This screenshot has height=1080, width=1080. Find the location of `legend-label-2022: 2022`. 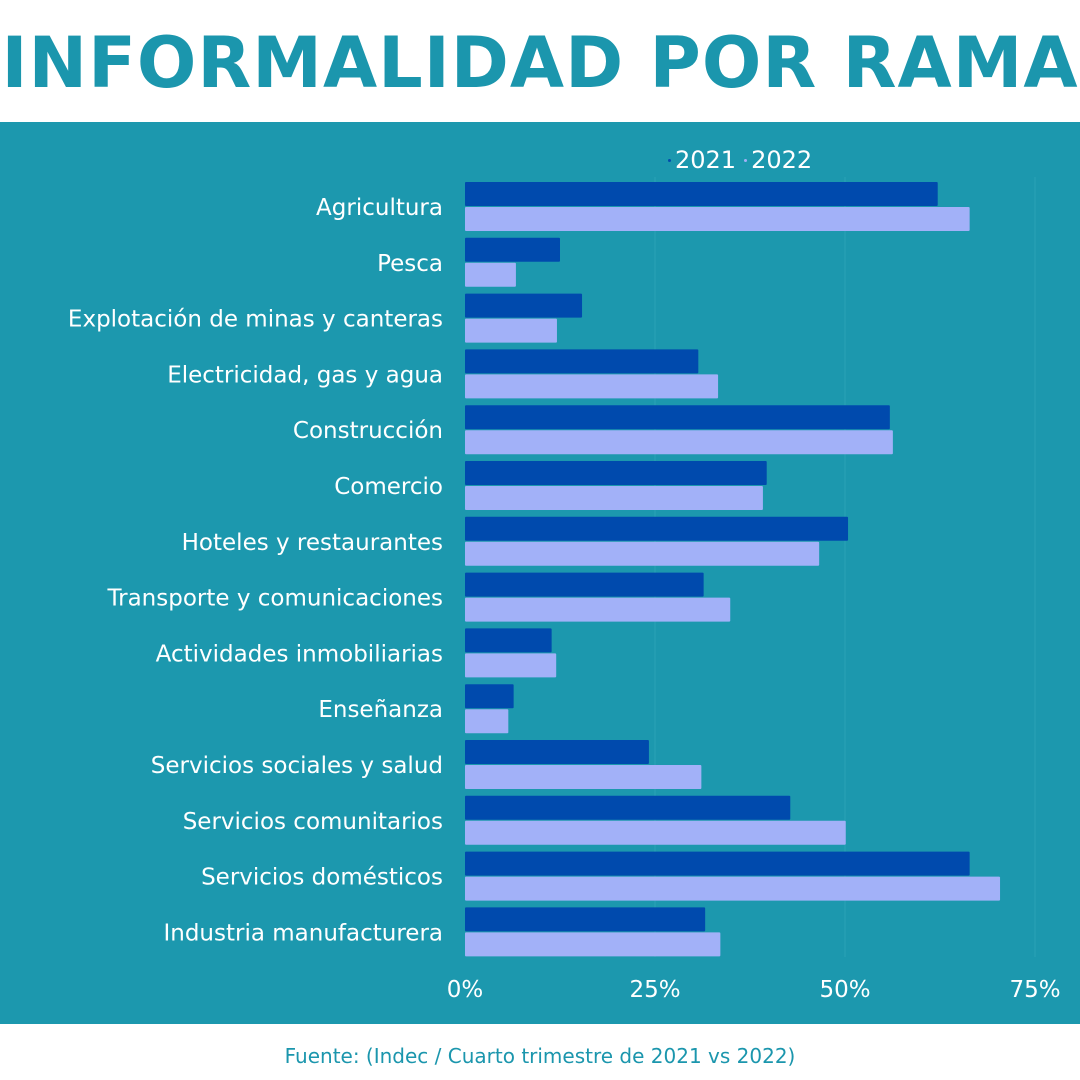

legend-label-2022: 2022 is located at coordinates (782, 160).